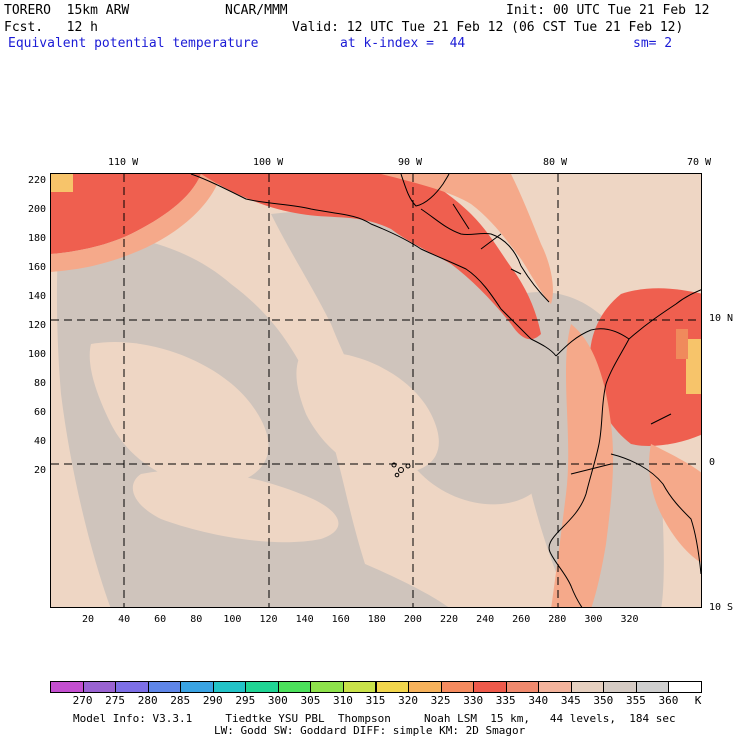 The width and height of the screenshot is (740, 740). Describe the element at coordinates (36, 325) in the screenshot. I see `y-tick-label: 120` at that location.